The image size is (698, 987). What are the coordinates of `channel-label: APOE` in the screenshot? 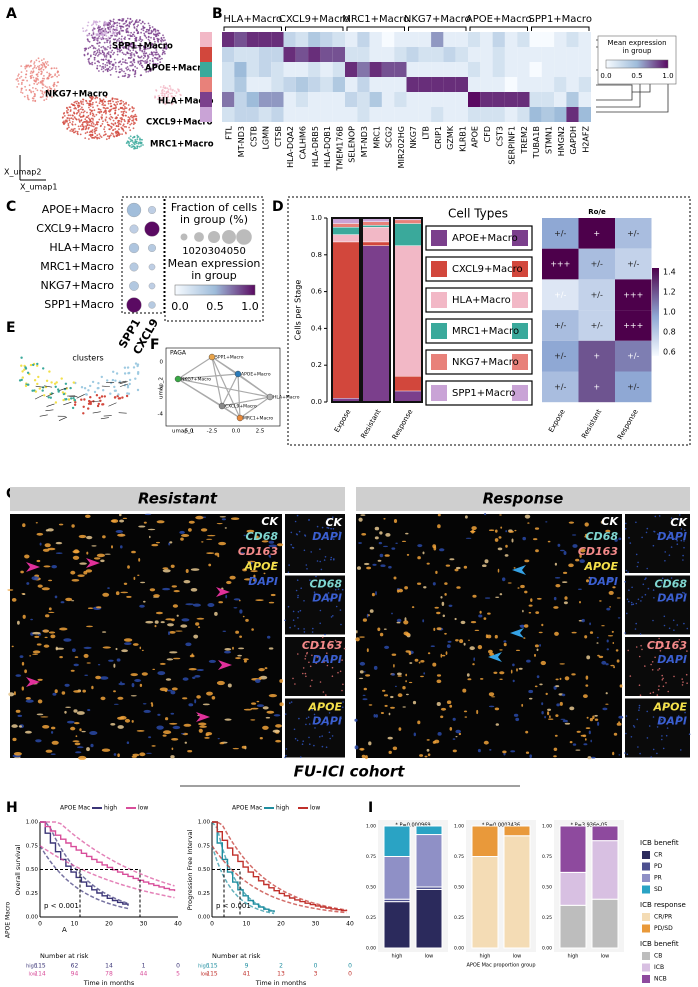 It's located at (325, 707).